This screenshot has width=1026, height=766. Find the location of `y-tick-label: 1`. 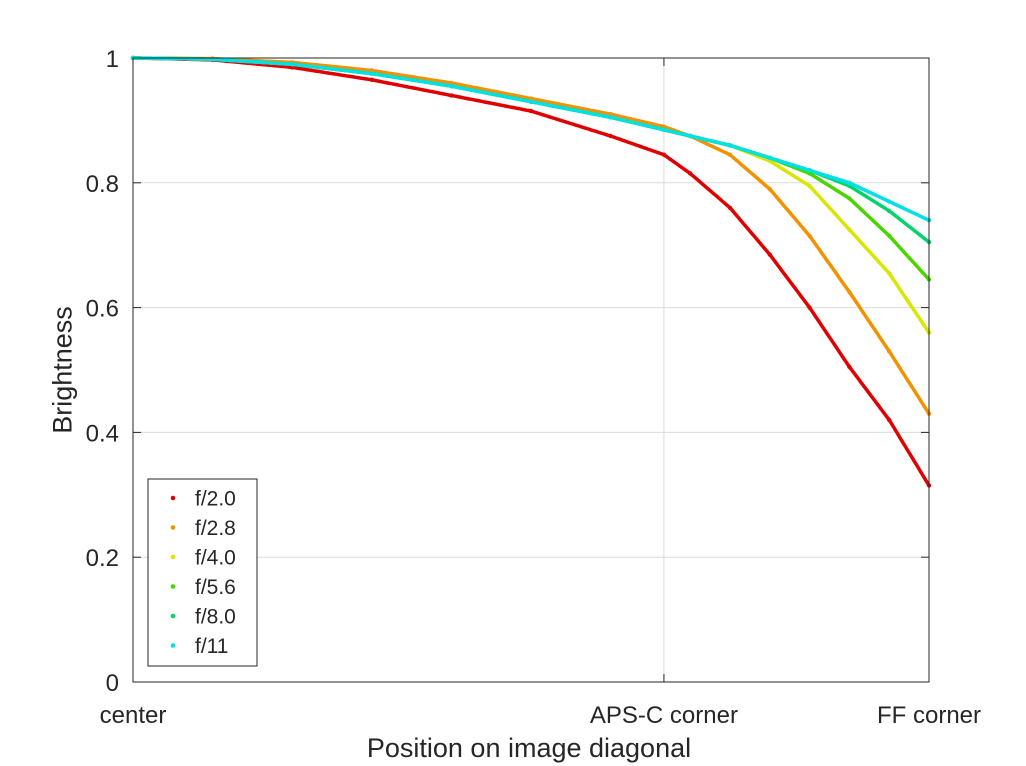

y-tick-label: 1 is located at coordinates (112, 59).